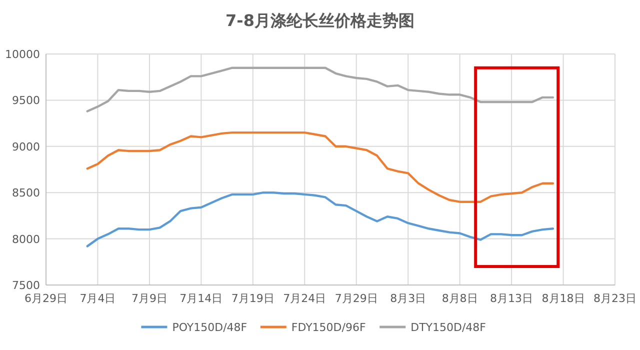  I want to click on x-tick-label: 8月18日, so click(563, 298).